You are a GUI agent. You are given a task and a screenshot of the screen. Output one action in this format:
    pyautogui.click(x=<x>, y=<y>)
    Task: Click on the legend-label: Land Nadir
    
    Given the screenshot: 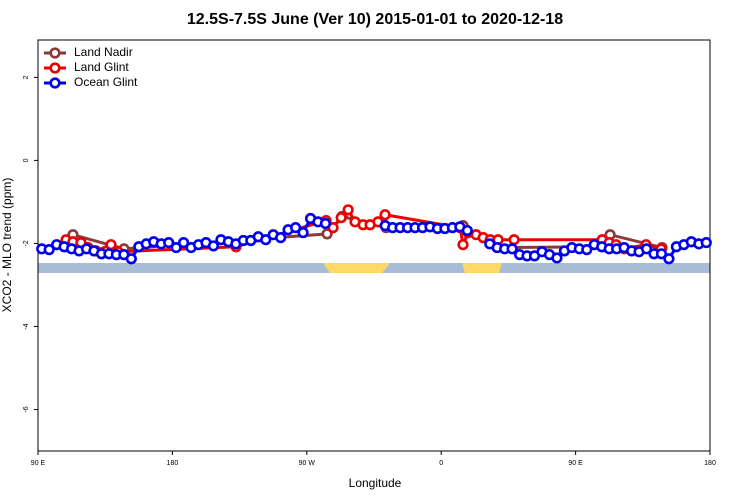 What is the action you would take?
    pyautogui.click(x=103, y=52)
    